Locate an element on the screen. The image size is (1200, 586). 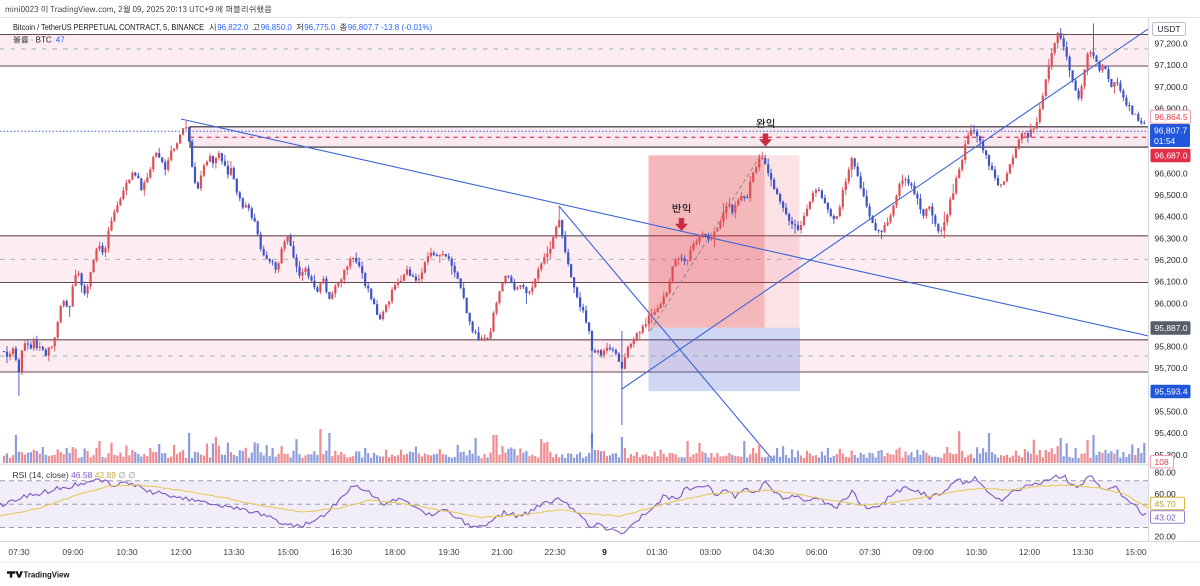
svg-text: 80.00 is located at coordinates (1166, 473).